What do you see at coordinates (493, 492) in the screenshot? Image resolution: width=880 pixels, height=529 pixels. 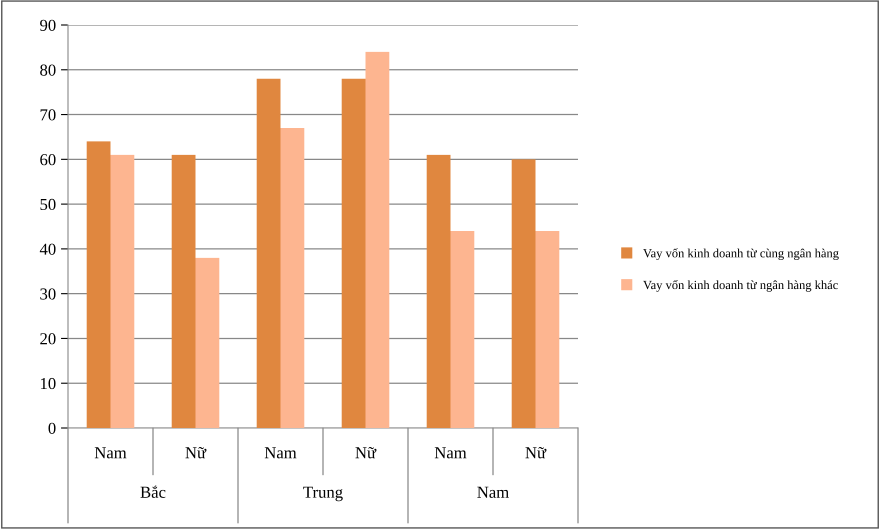 I see `text: Nam` at bounding box center [493, 492].